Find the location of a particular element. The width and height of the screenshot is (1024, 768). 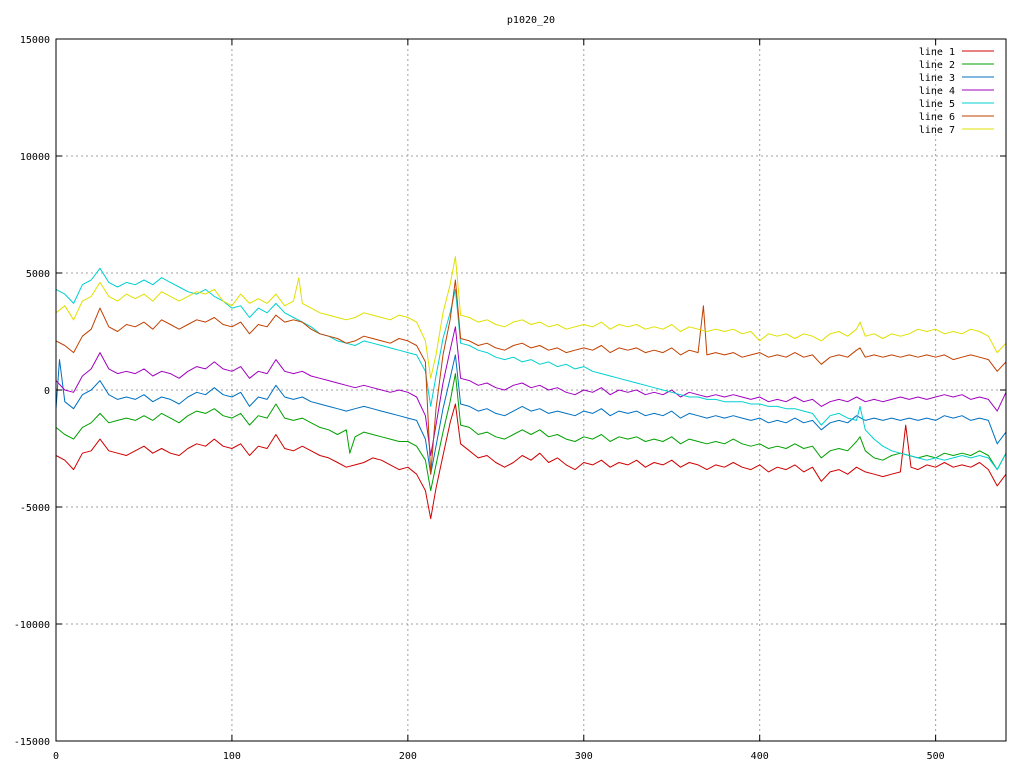

y-tick-label: 0 is located at coordinates (47, 391).